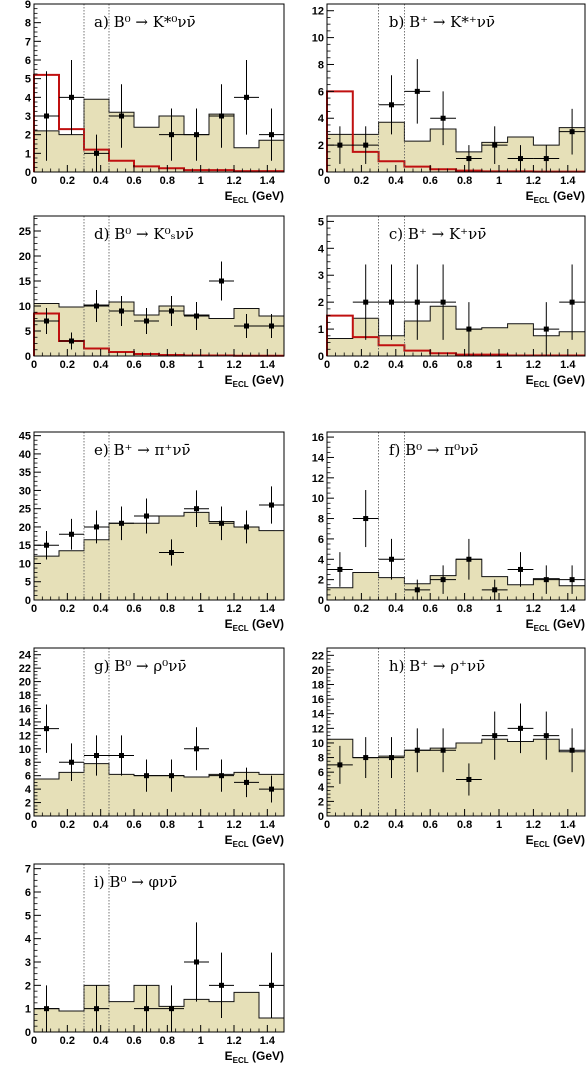 The width and height of the screenshot is (587, 1065). Describe the element at coordinates (321, 92) in the screenshot. I see `y-tick-label: 6` at that location.